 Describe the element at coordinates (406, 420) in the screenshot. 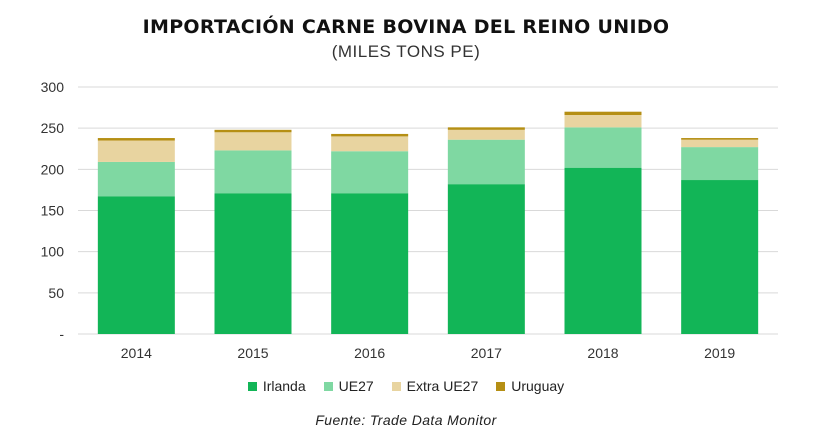

I see `source-note: Fuente: Trade Data Monitor` at that location.